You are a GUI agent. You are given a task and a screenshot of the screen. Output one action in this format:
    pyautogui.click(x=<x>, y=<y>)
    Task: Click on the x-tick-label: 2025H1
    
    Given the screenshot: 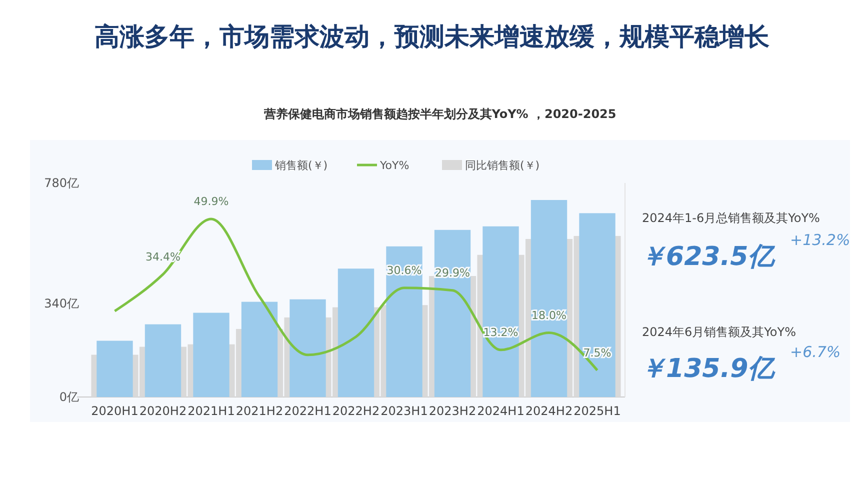 What is the action you would take?
    pyautogui.click(x=597, y=411)
    